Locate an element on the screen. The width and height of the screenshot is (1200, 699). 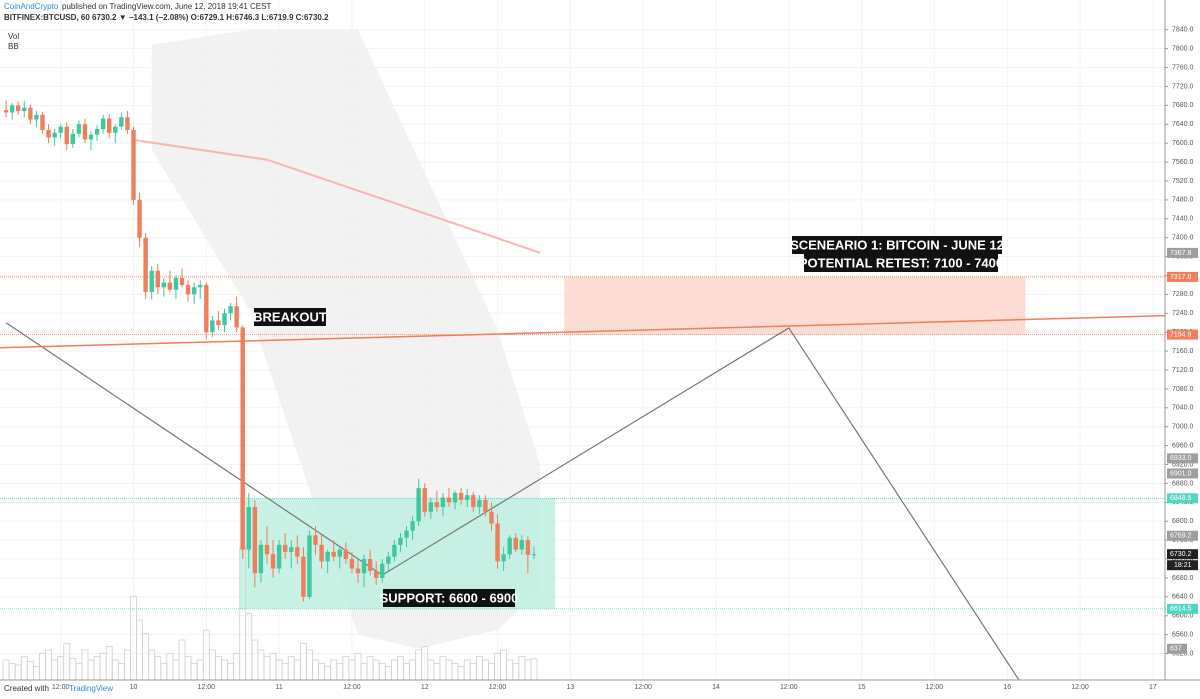
price-label: 6901.0 is located at coordinates (1181, 473).